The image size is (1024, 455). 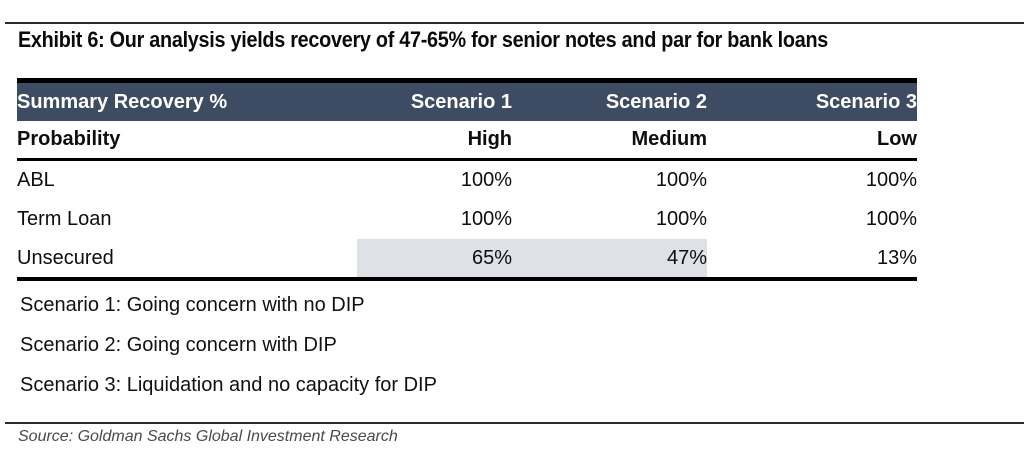 I want to click on abl-scenario-3-value: 100%, so click(x=891, y=180).